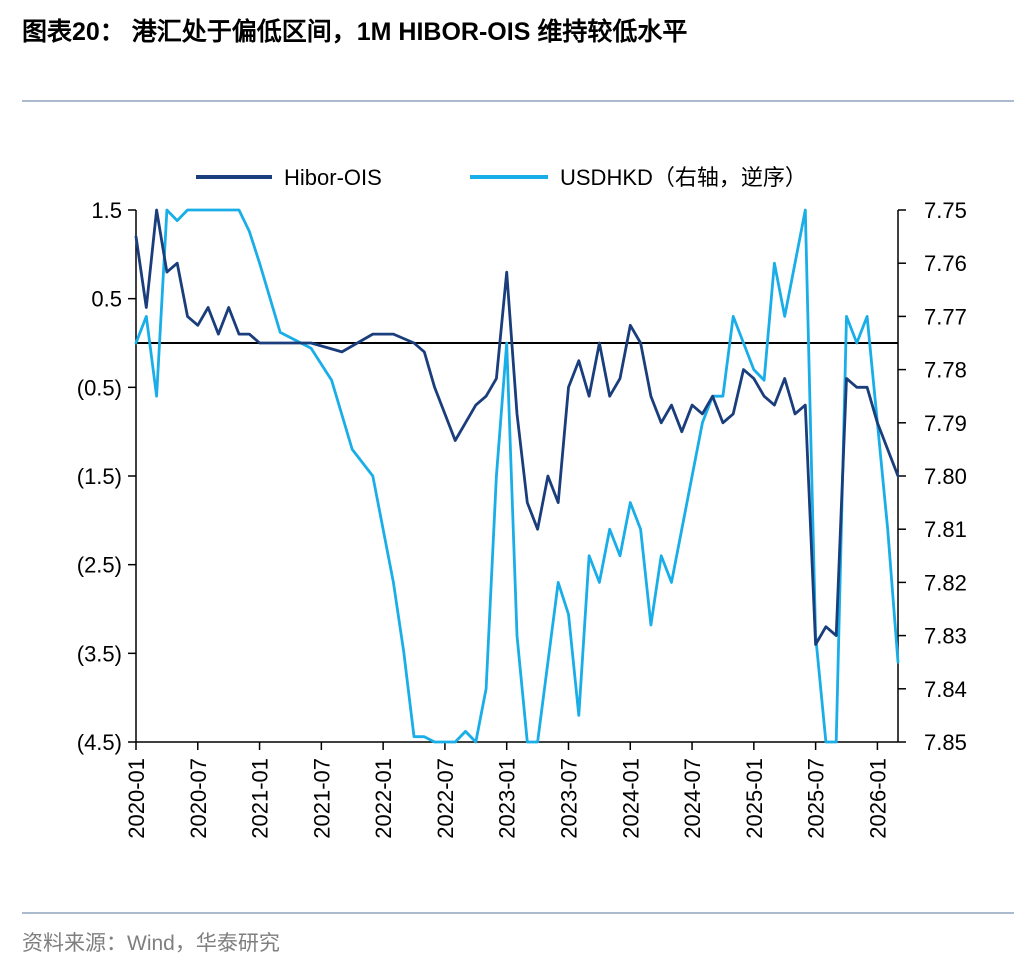  What do you see at coordinates (355, 32) in the screenshot?
I see `chart-title: 图表20： 港汇处于偏低区间，1M HIBOR-OIS 维持较低水平` at bounding box center [355, 32].